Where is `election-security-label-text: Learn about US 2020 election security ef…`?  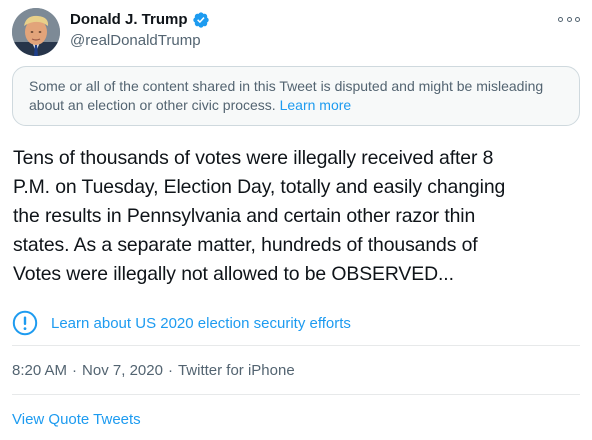
election-security-label-text: Learn about US 2020 election security ef… is located at coordinates (201, 323).